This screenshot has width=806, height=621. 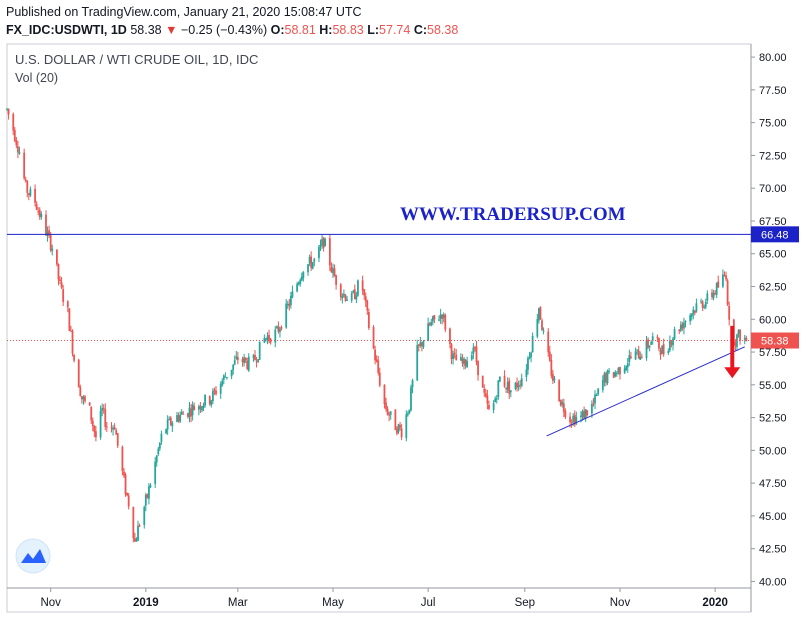 What do you see at coordinates (36, 78) in the screenshot?
I see `volume-indicator-label: Vol (20)` at bounding box center [36, 78].